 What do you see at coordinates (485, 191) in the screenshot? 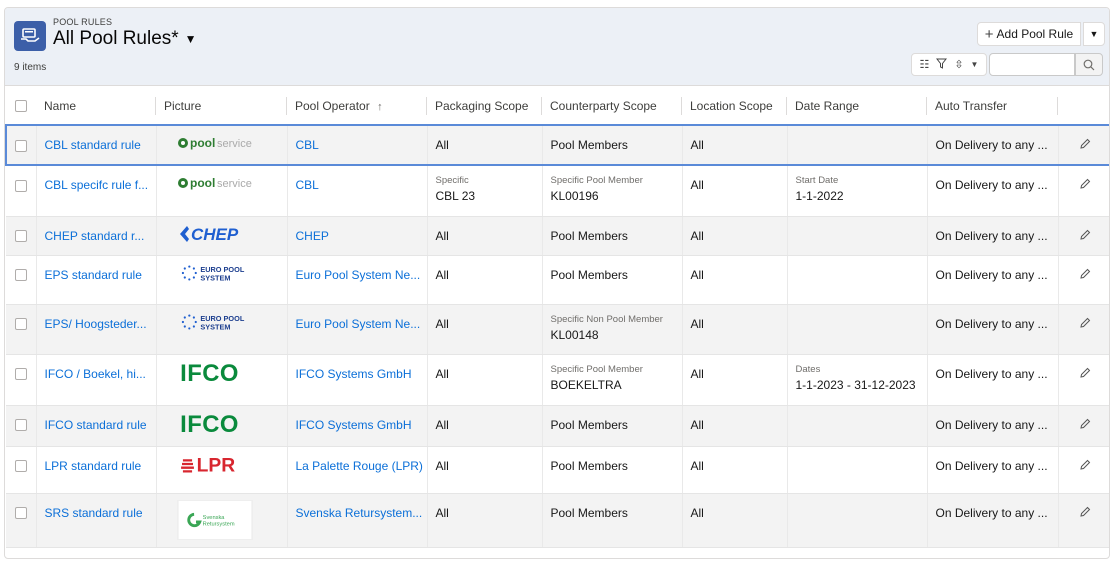
I see `packaging-scope-cell: Specific CBL 23` at bounding box center [485, 191].